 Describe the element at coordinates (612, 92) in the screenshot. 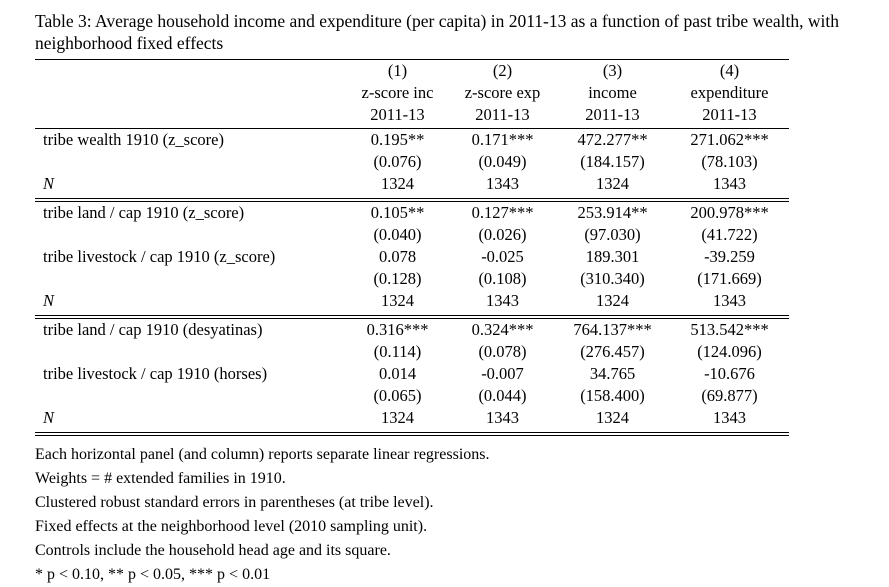

I see `col-header-name: income` at that location.